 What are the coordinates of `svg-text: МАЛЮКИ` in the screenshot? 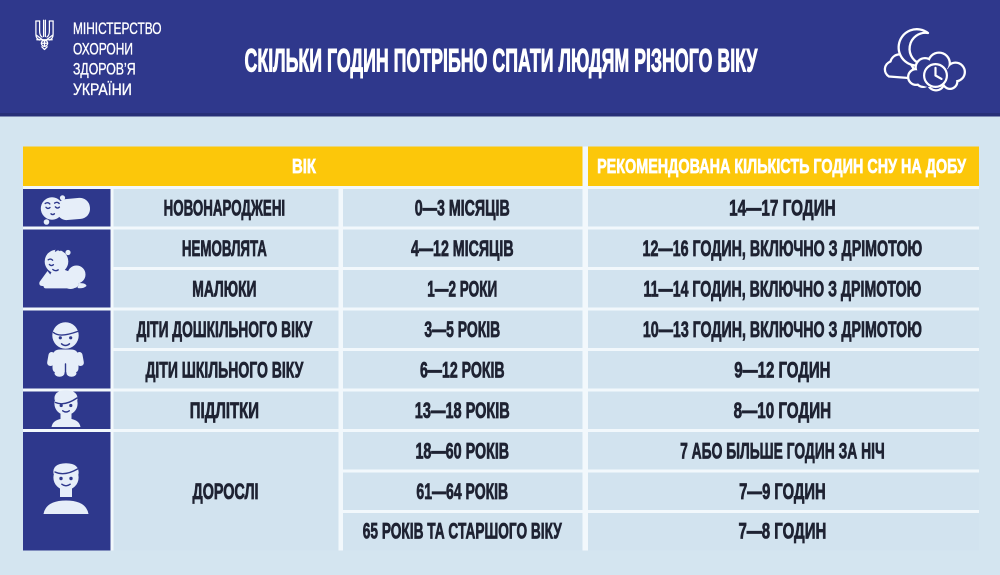 It's located at (224, 289).